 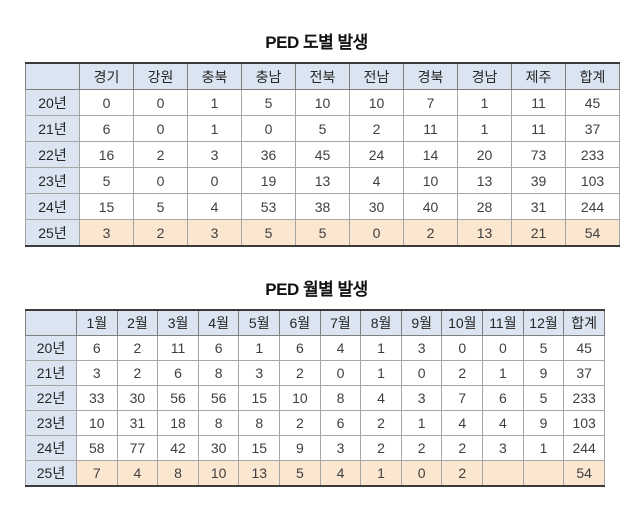 What do you see at coordinates (178, 448) in the screenshot?
I see `table-cell: 42` at bounding box center [178, 448].